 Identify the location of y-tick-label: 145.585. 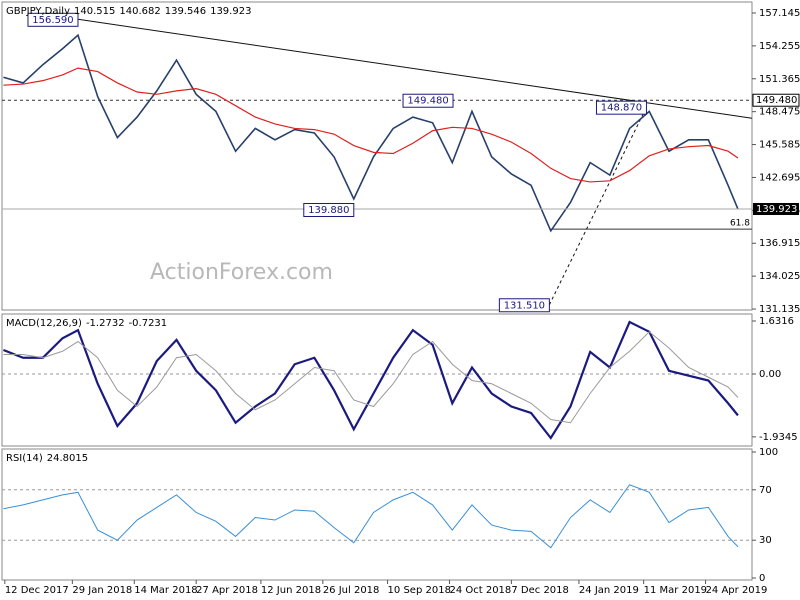
(779, 145).